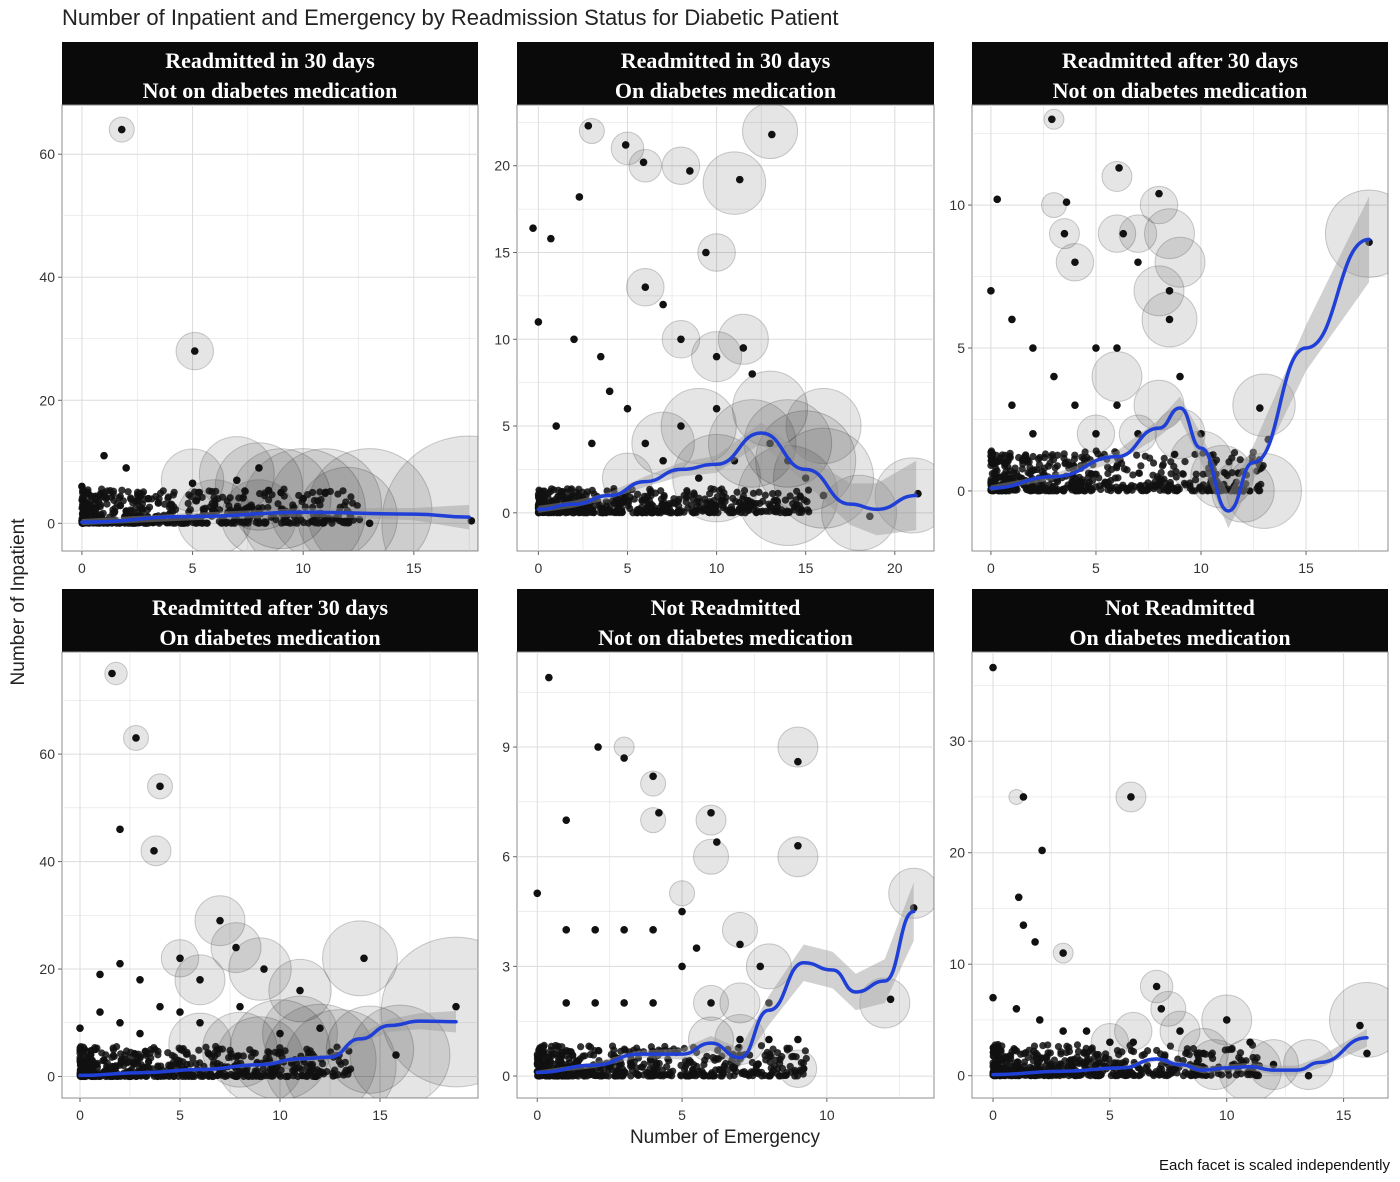  Describe the element at coordinates (537, 1115) in the screenshot. I see `x-tick-label: 0` at that location.